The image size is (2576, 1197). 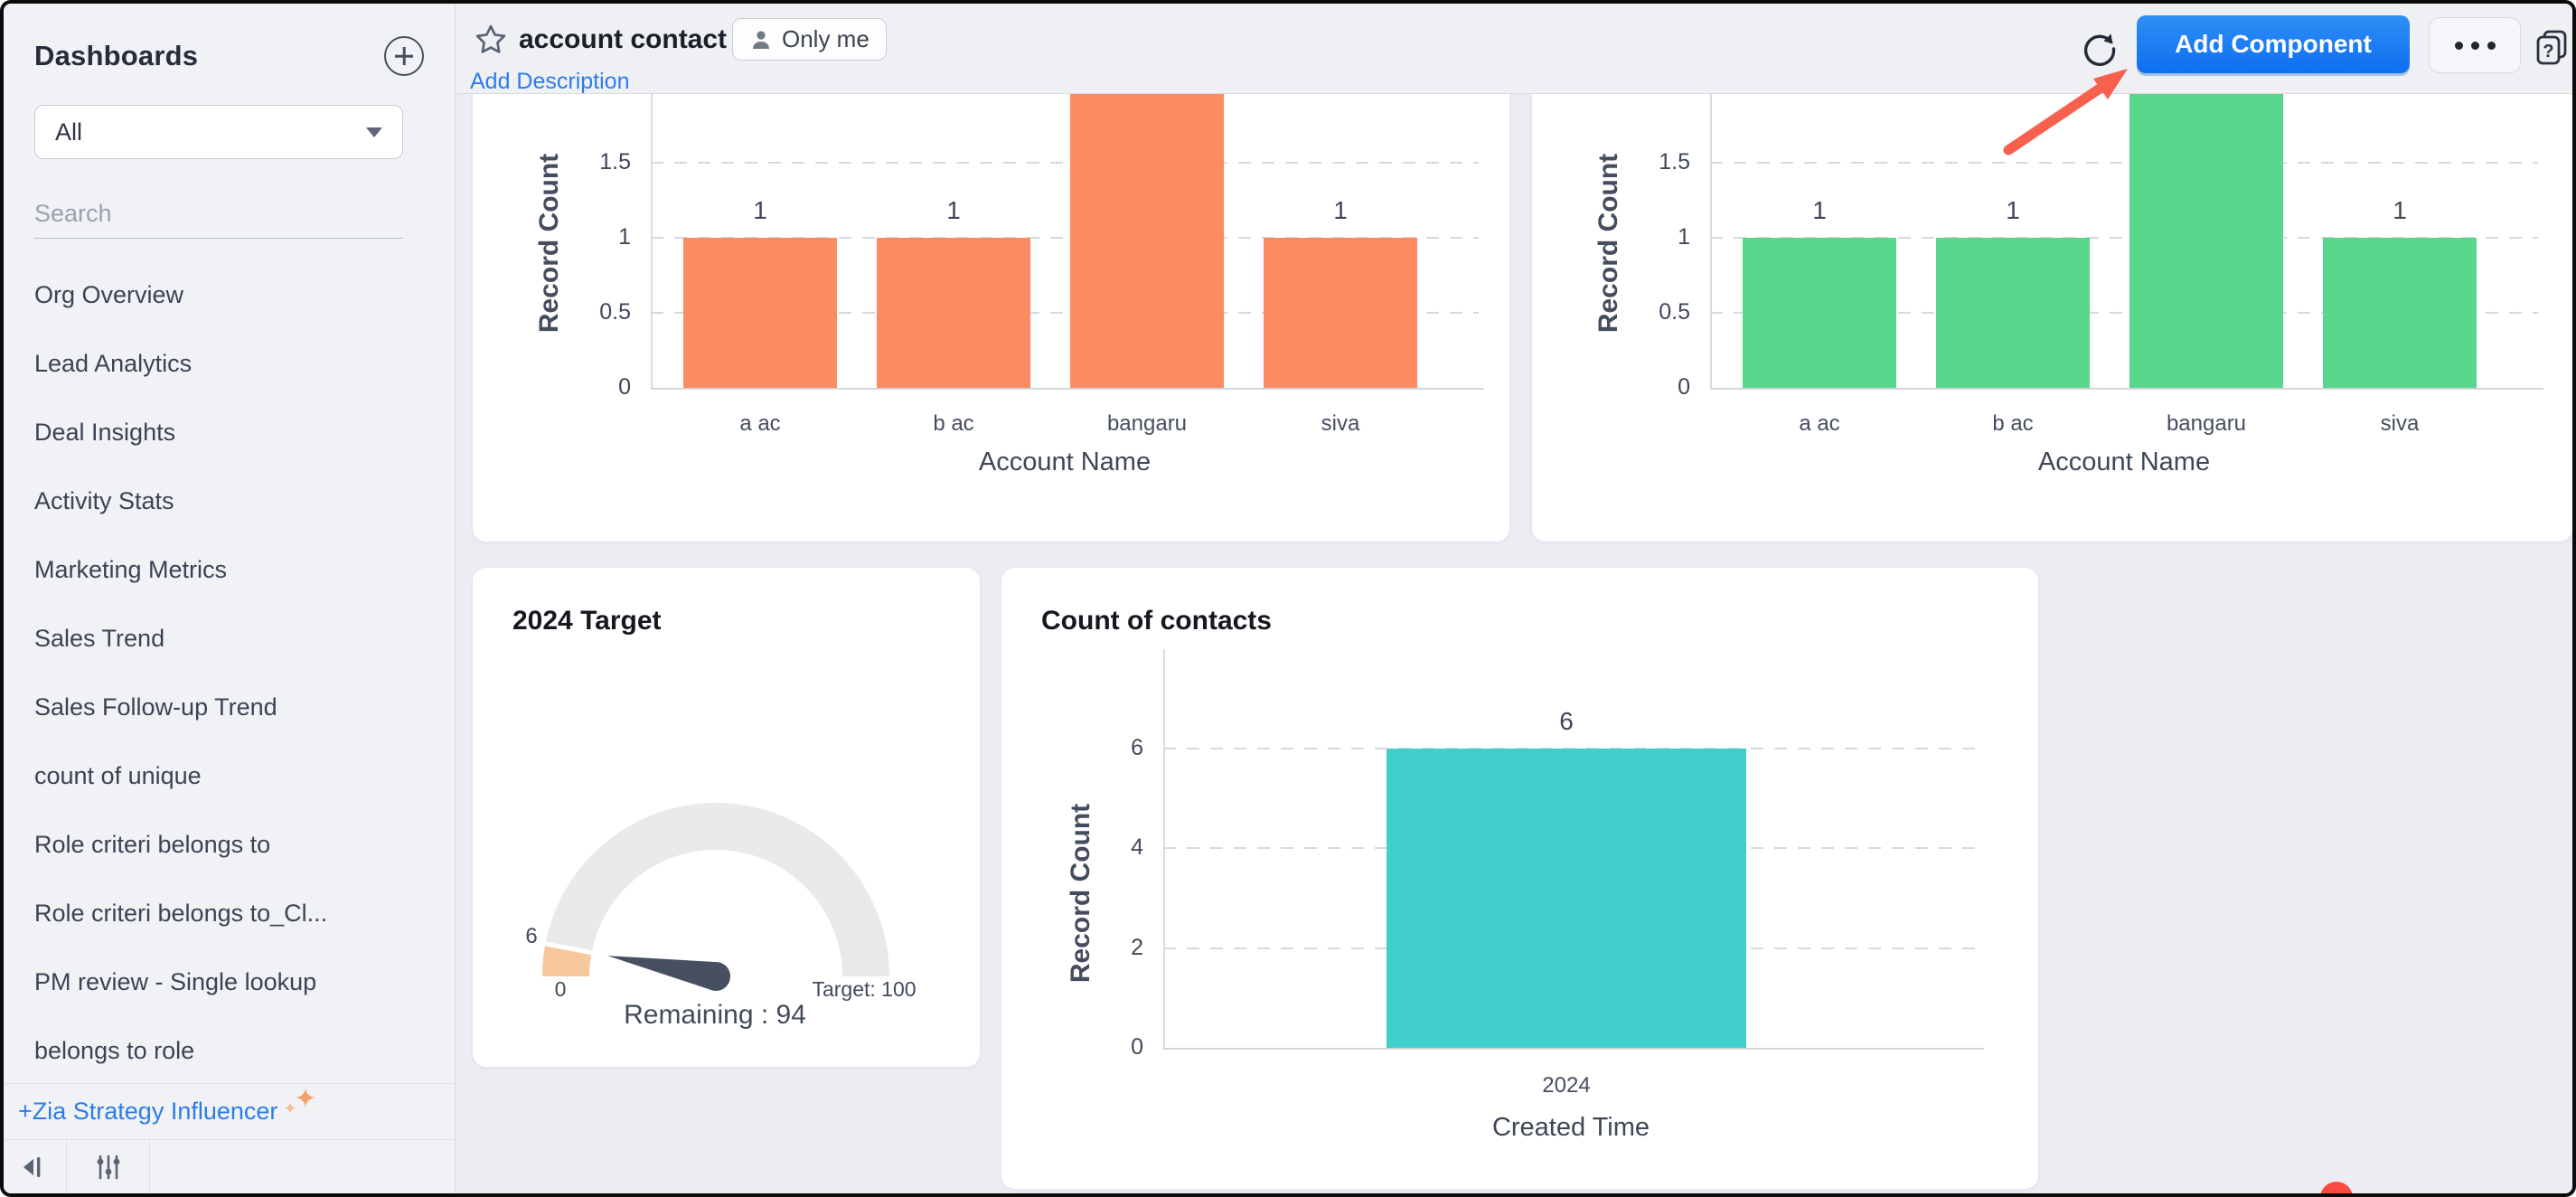 What do you see at coordinates (118, 775) in the screenshot?
I see `sidebar-item-count-of-unique: count of unique` at bounding box center [118, 775].